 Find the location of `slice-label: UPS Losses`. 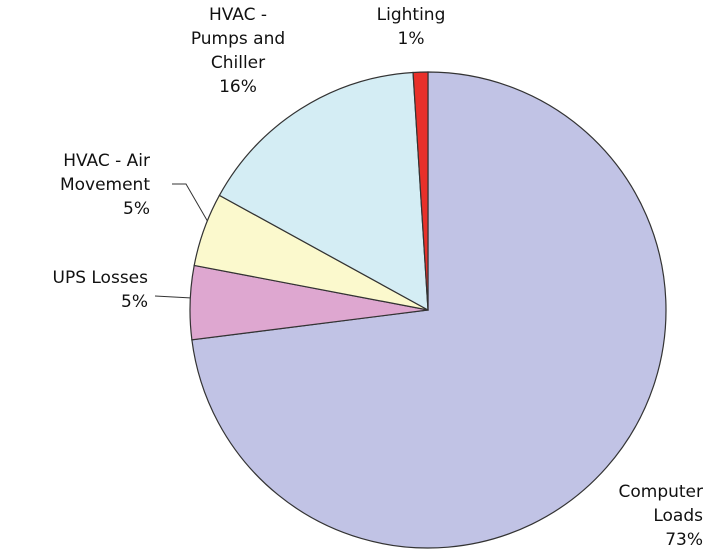

slice-label: UPS Losses is located at coordinates (101, 278).